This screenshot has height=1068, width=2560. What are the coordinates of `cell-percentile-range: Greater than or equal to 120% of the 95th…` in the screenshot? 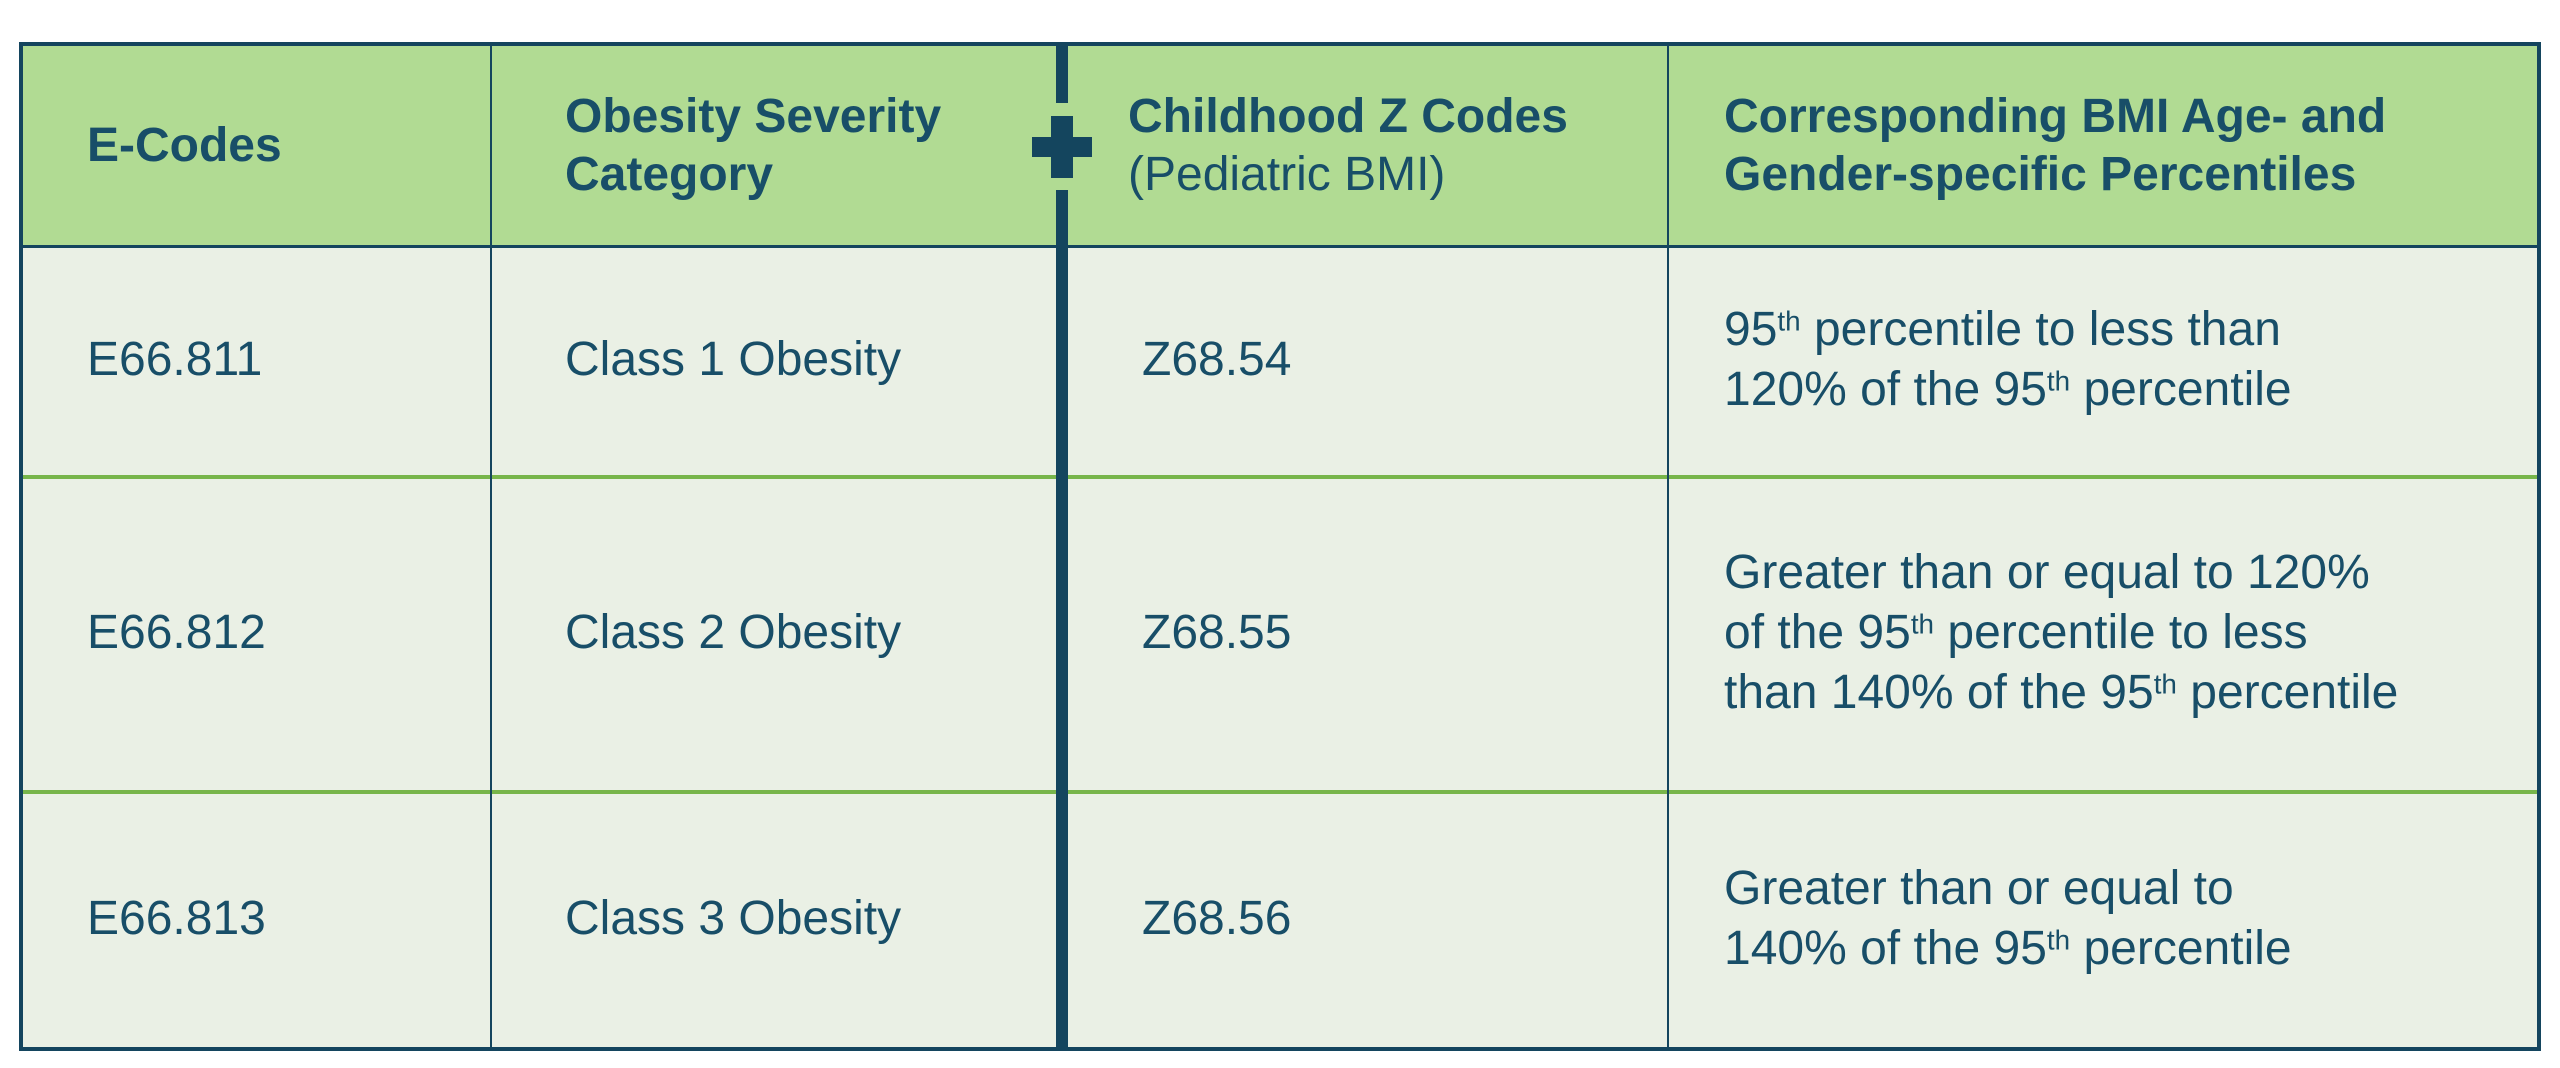 It's located at (2061, 632).